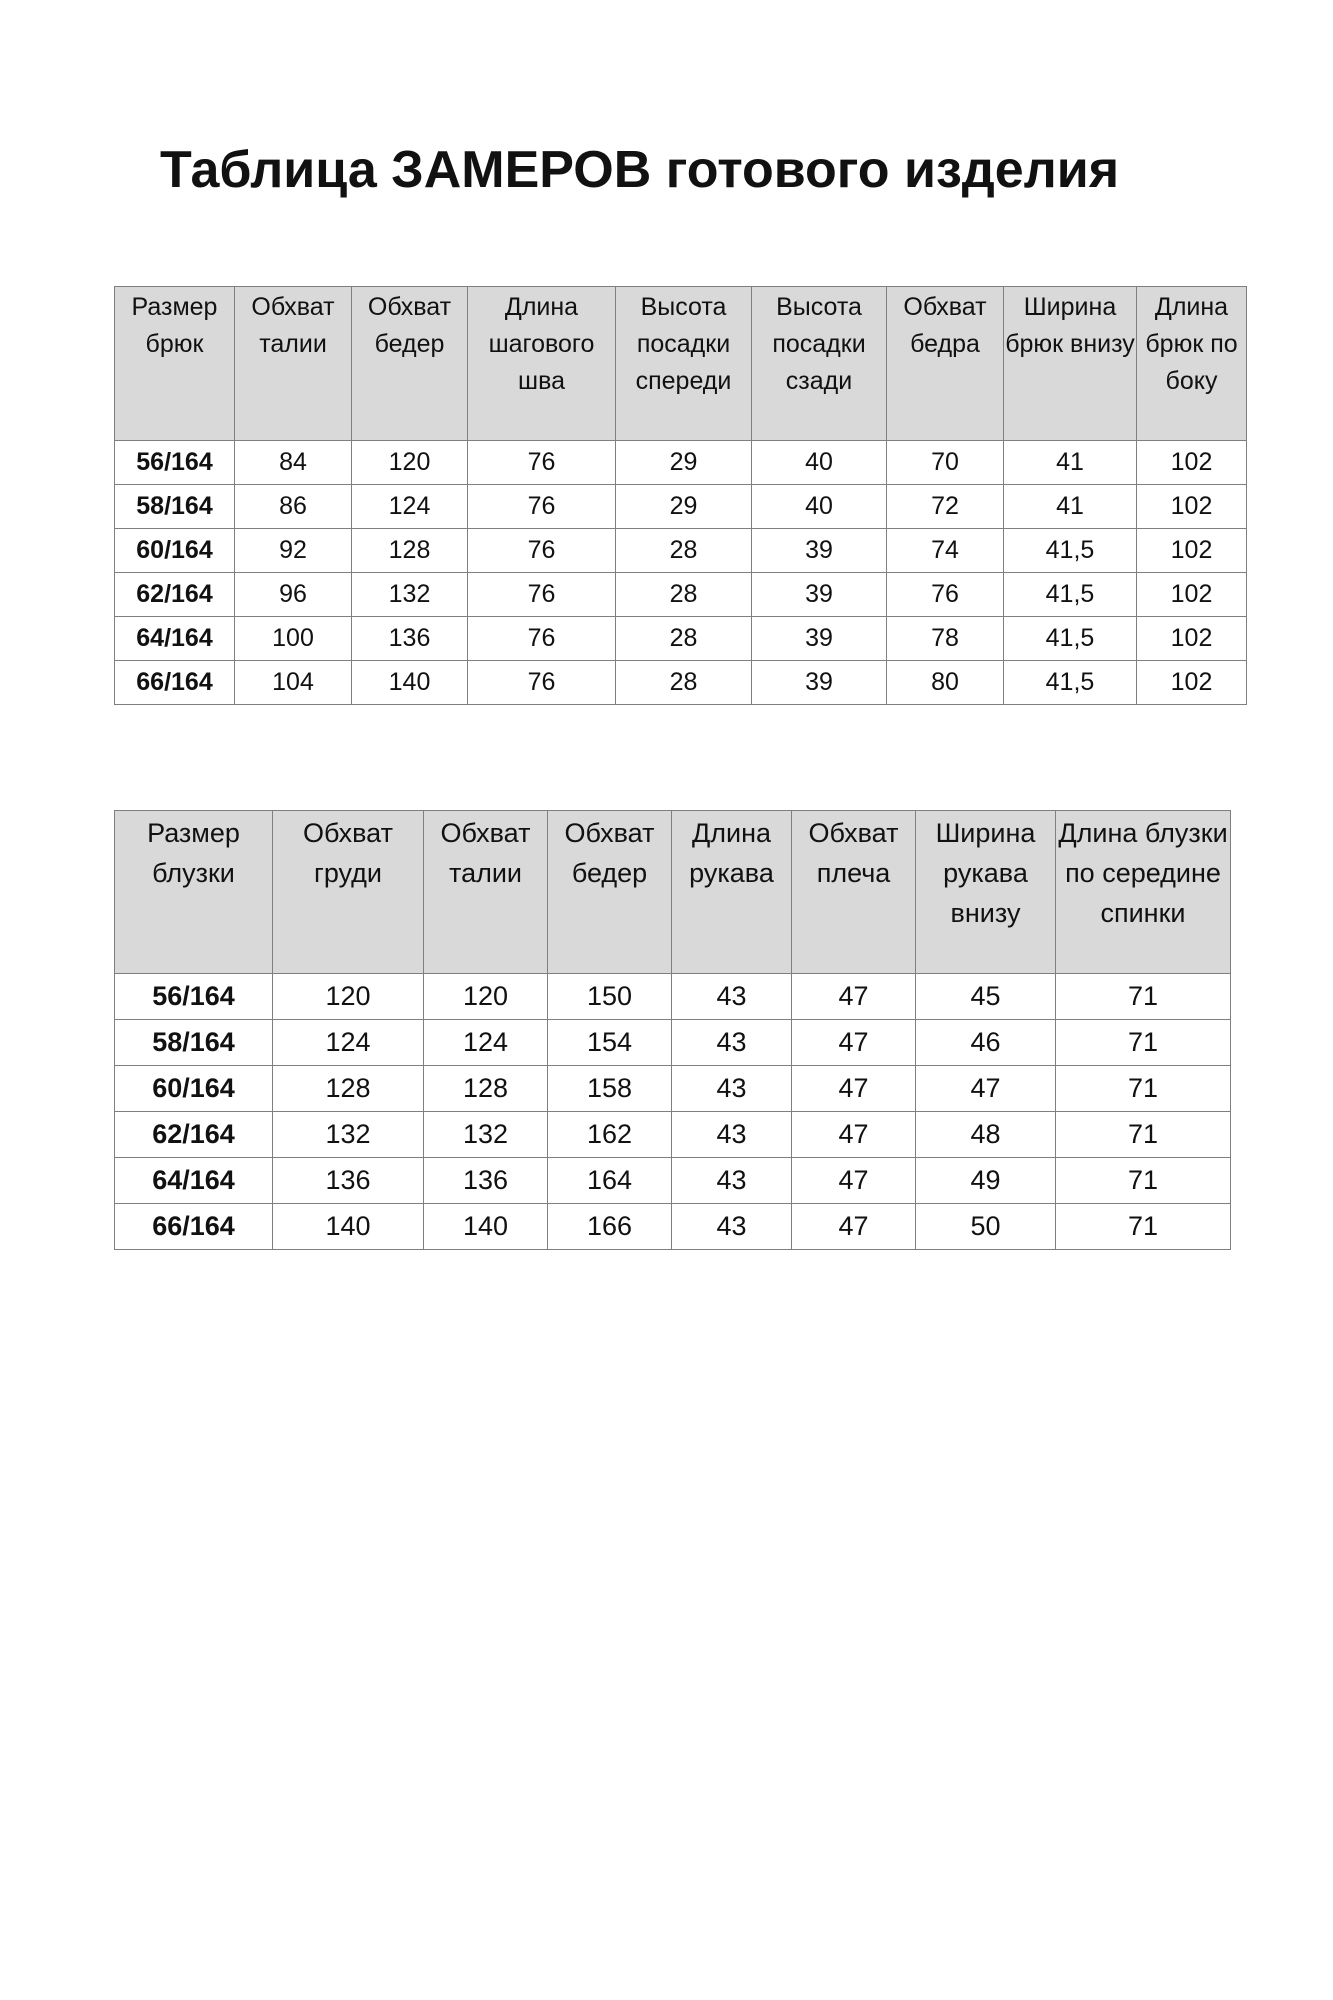  I want to click on table-row: 66/164 140 140 166 43 47 50 71, so click(672, 1226).